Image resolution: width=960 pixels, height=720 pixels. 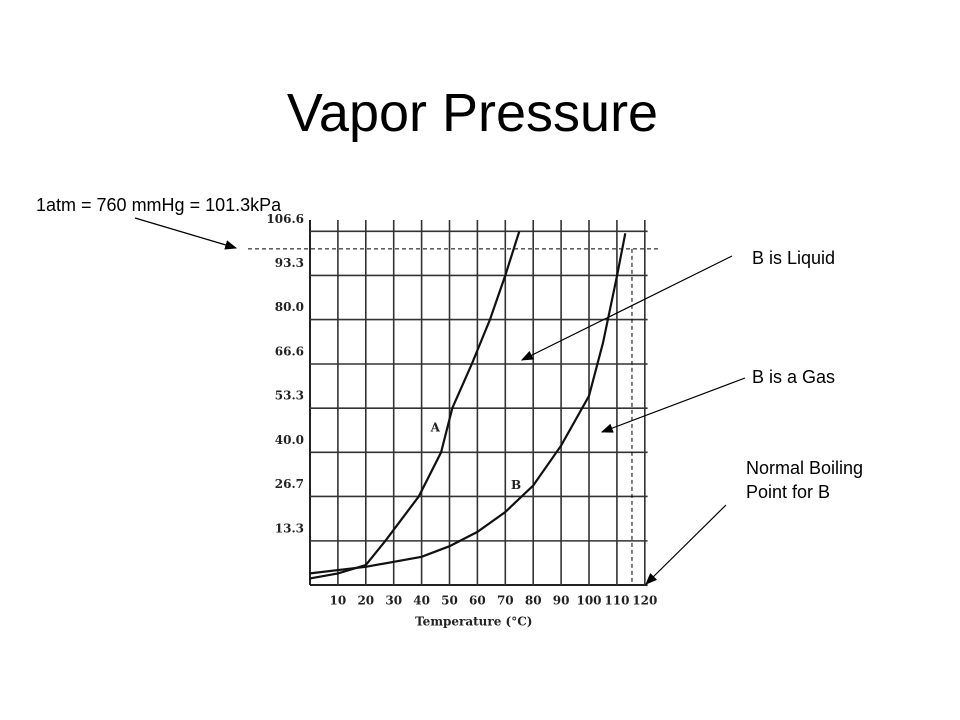 I want to click on y-tick-label: 106.6, so click(x=285, y=219).